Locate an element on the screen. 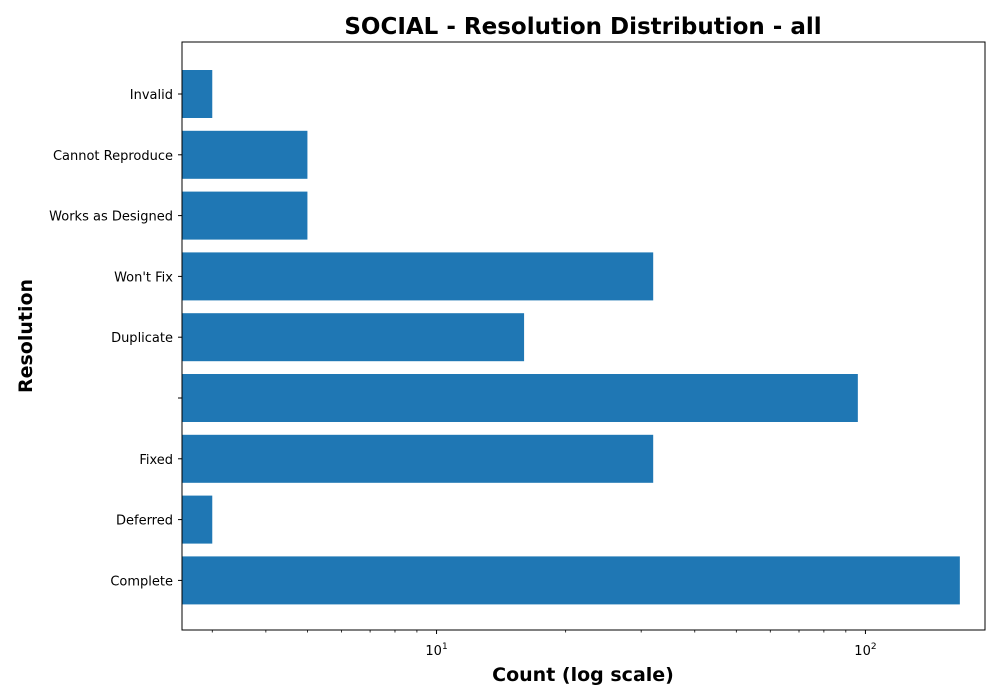 The image size is (1000, 700). y-tick-label: Invalid is located at coordinates (151, 95).